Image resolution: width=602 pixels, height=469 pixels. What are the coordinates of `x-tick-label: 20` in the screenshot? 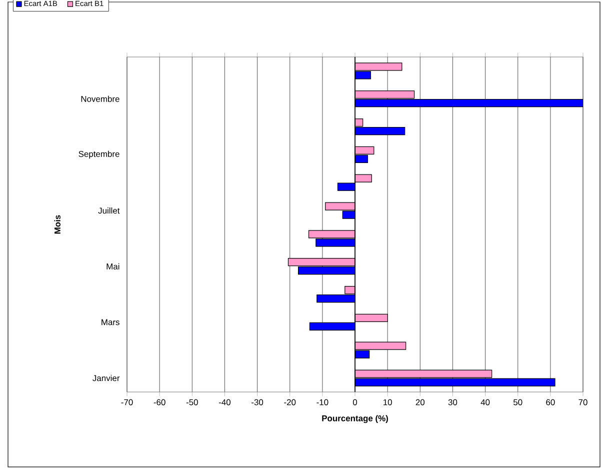 It's located at (420, 402).